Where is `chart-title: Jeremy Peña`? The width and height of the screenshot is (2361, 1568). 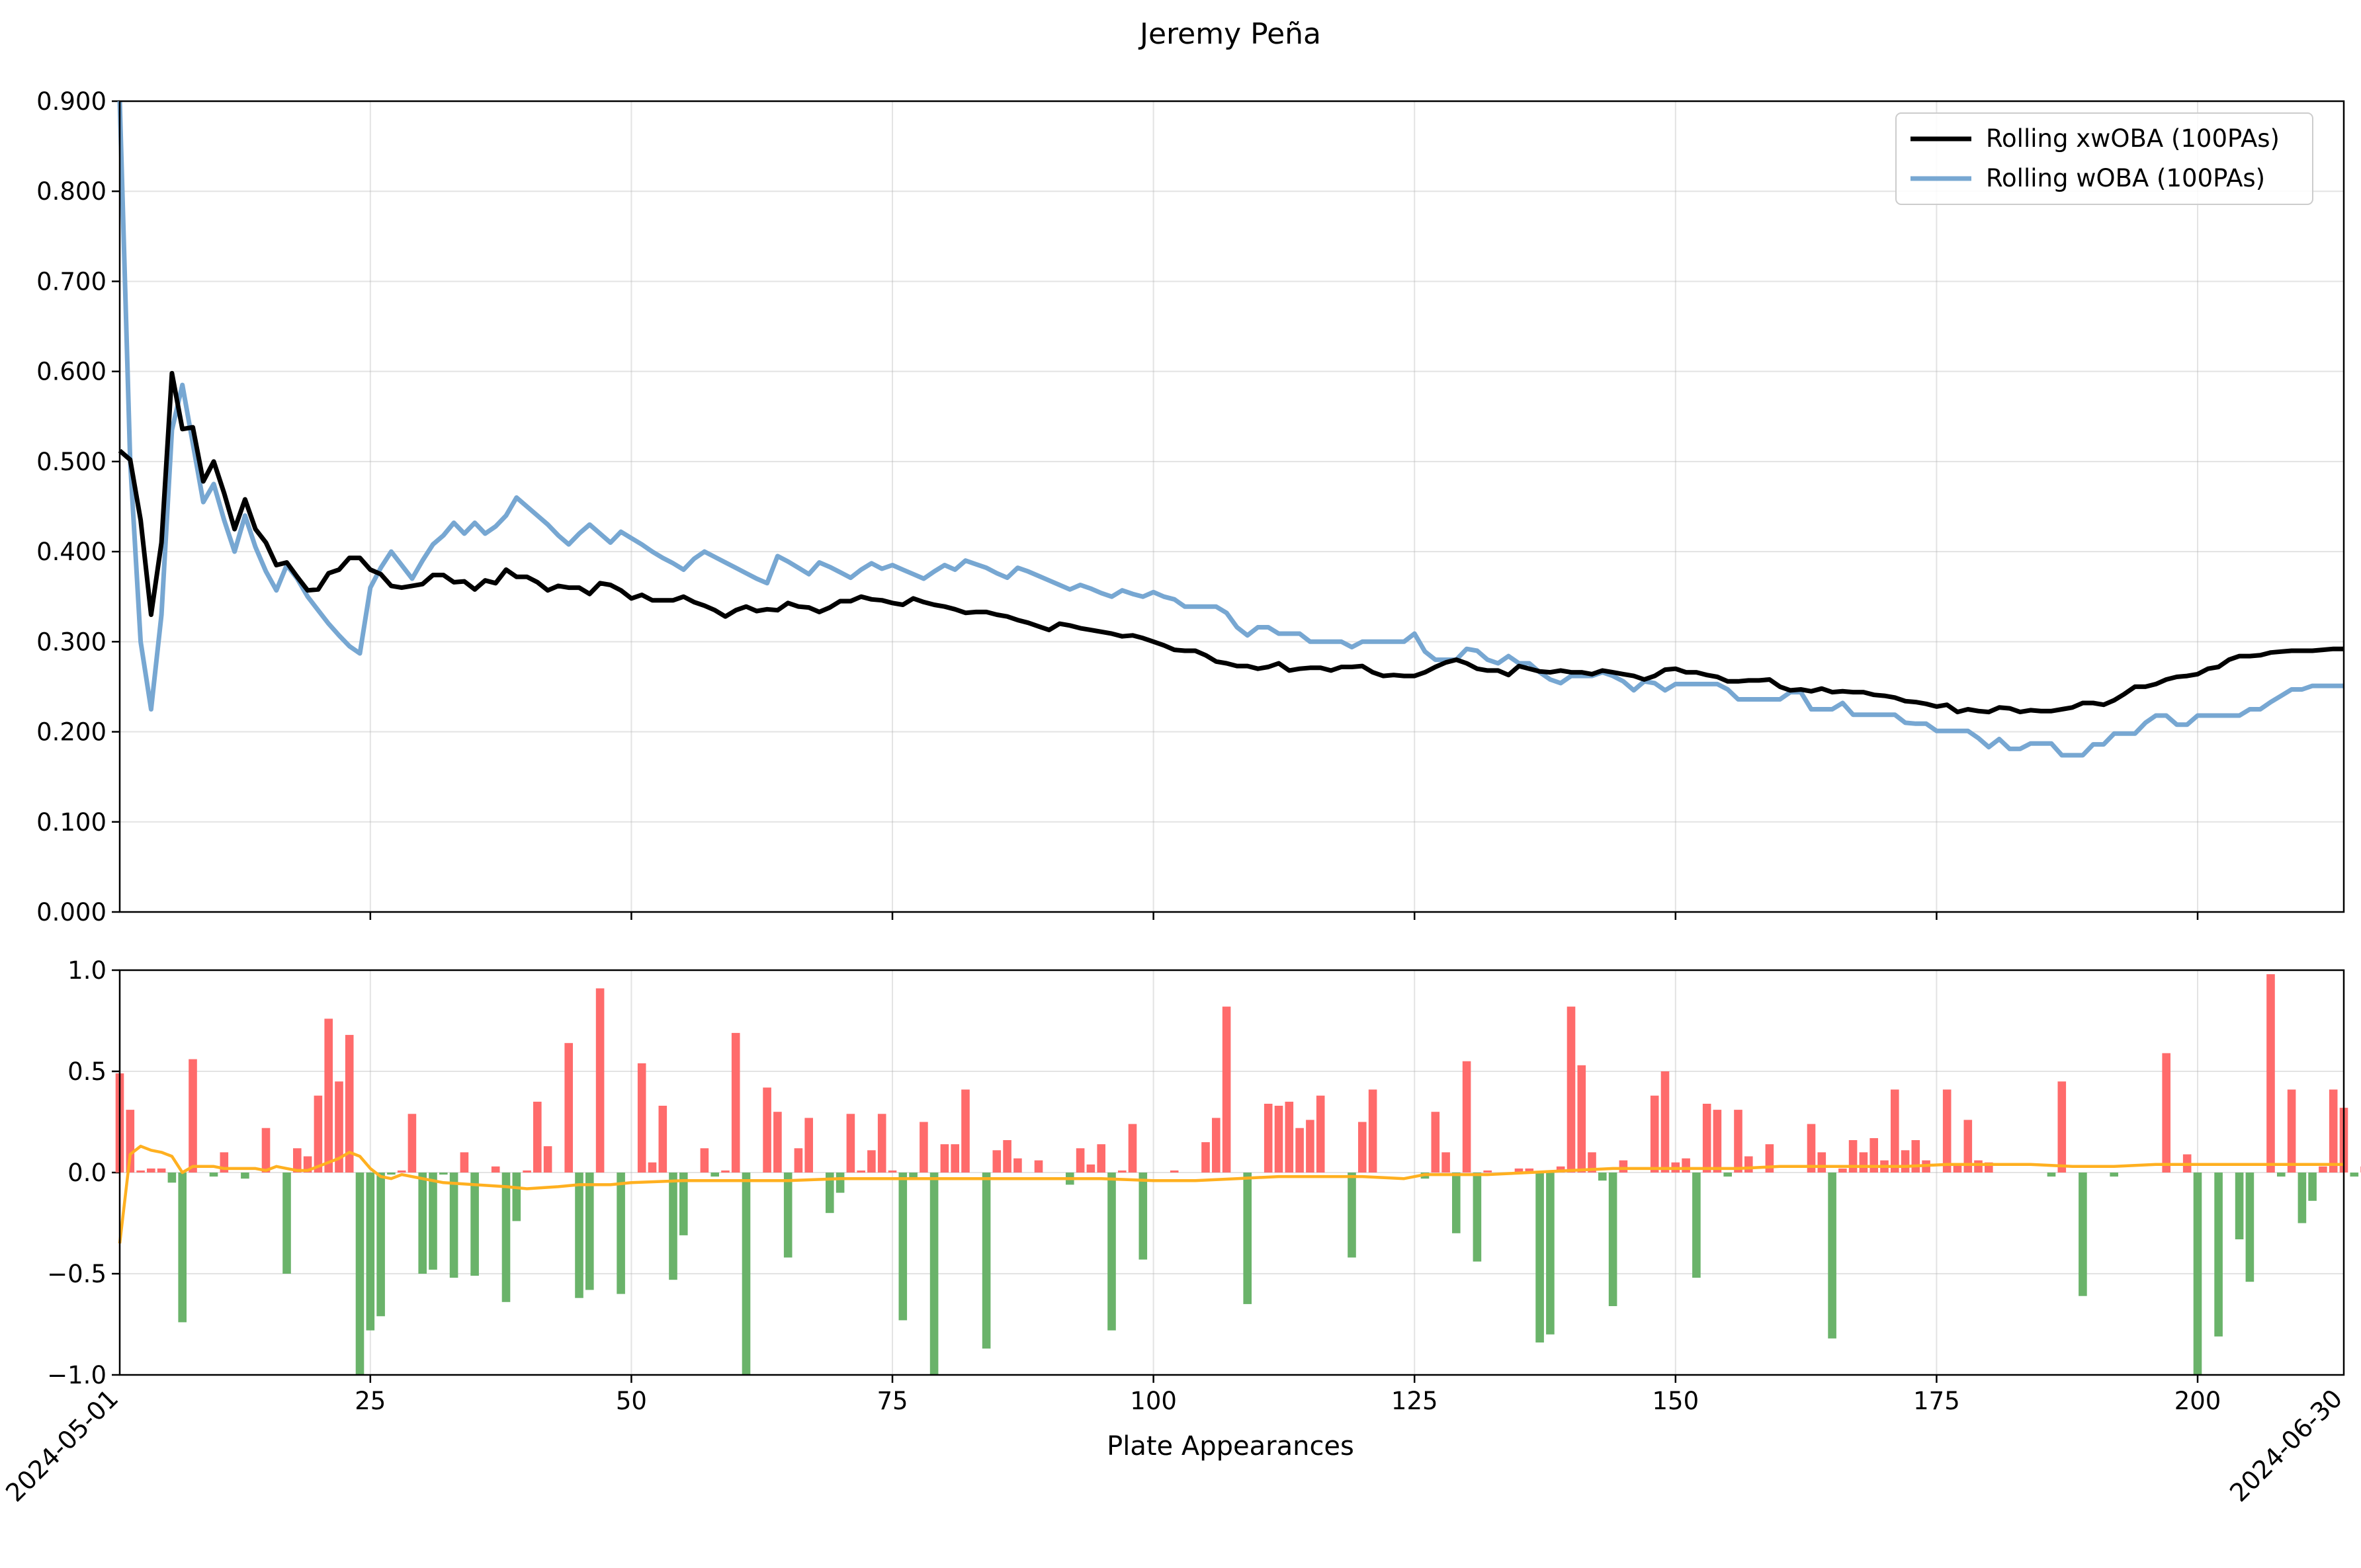 chart-title: Jeremy Peña is located at coordinates (1229, 34).